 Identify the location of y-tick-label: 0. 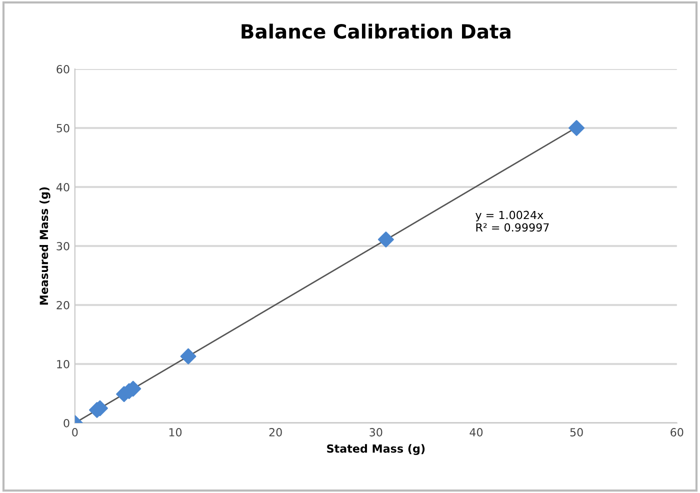
(67, 423).